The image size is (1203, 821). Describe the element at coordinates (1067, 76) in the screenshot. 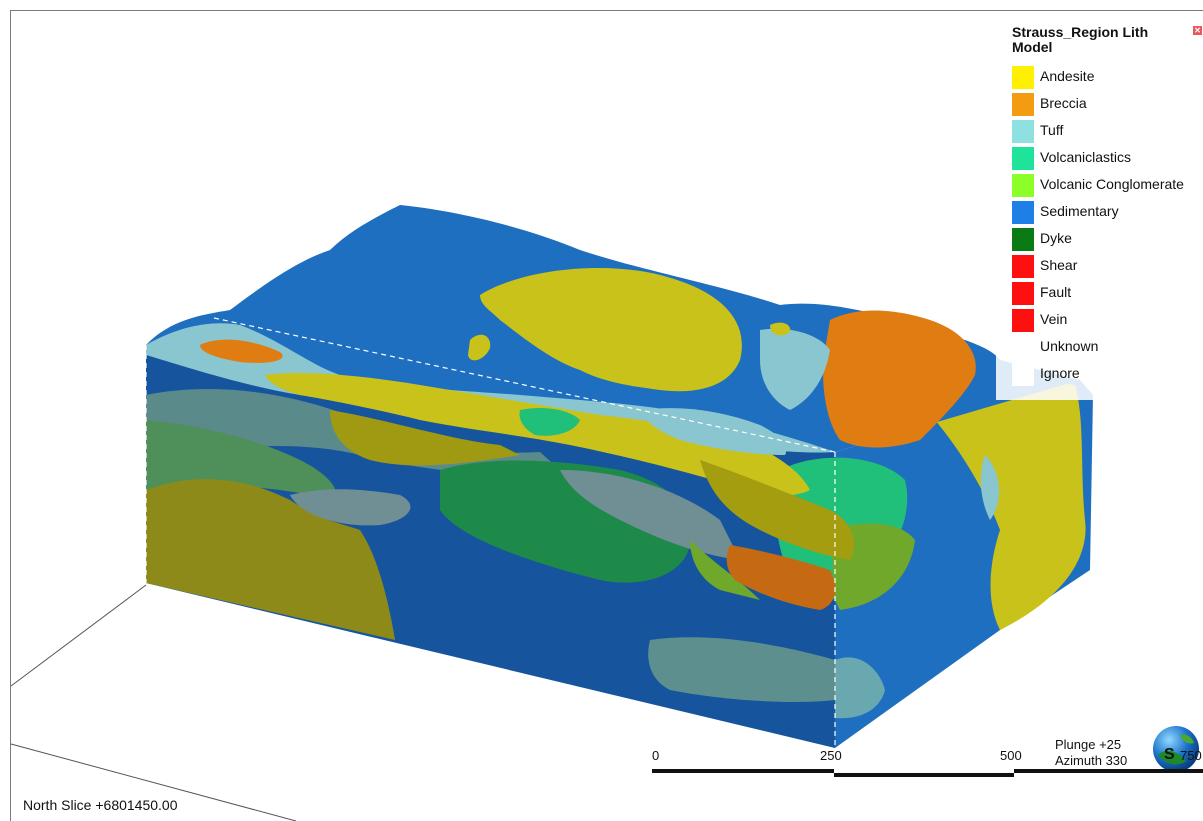

I see `legend-label: Andesite` at that location.